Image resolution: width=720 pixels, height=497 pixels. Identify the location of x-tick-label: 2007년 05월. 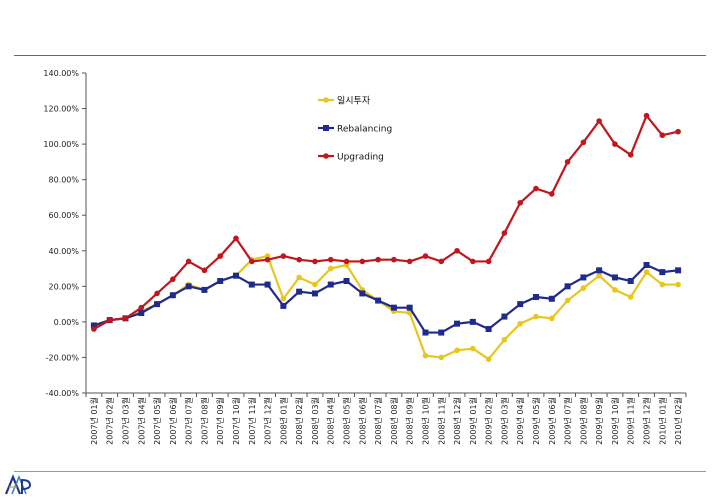
(157, 421).